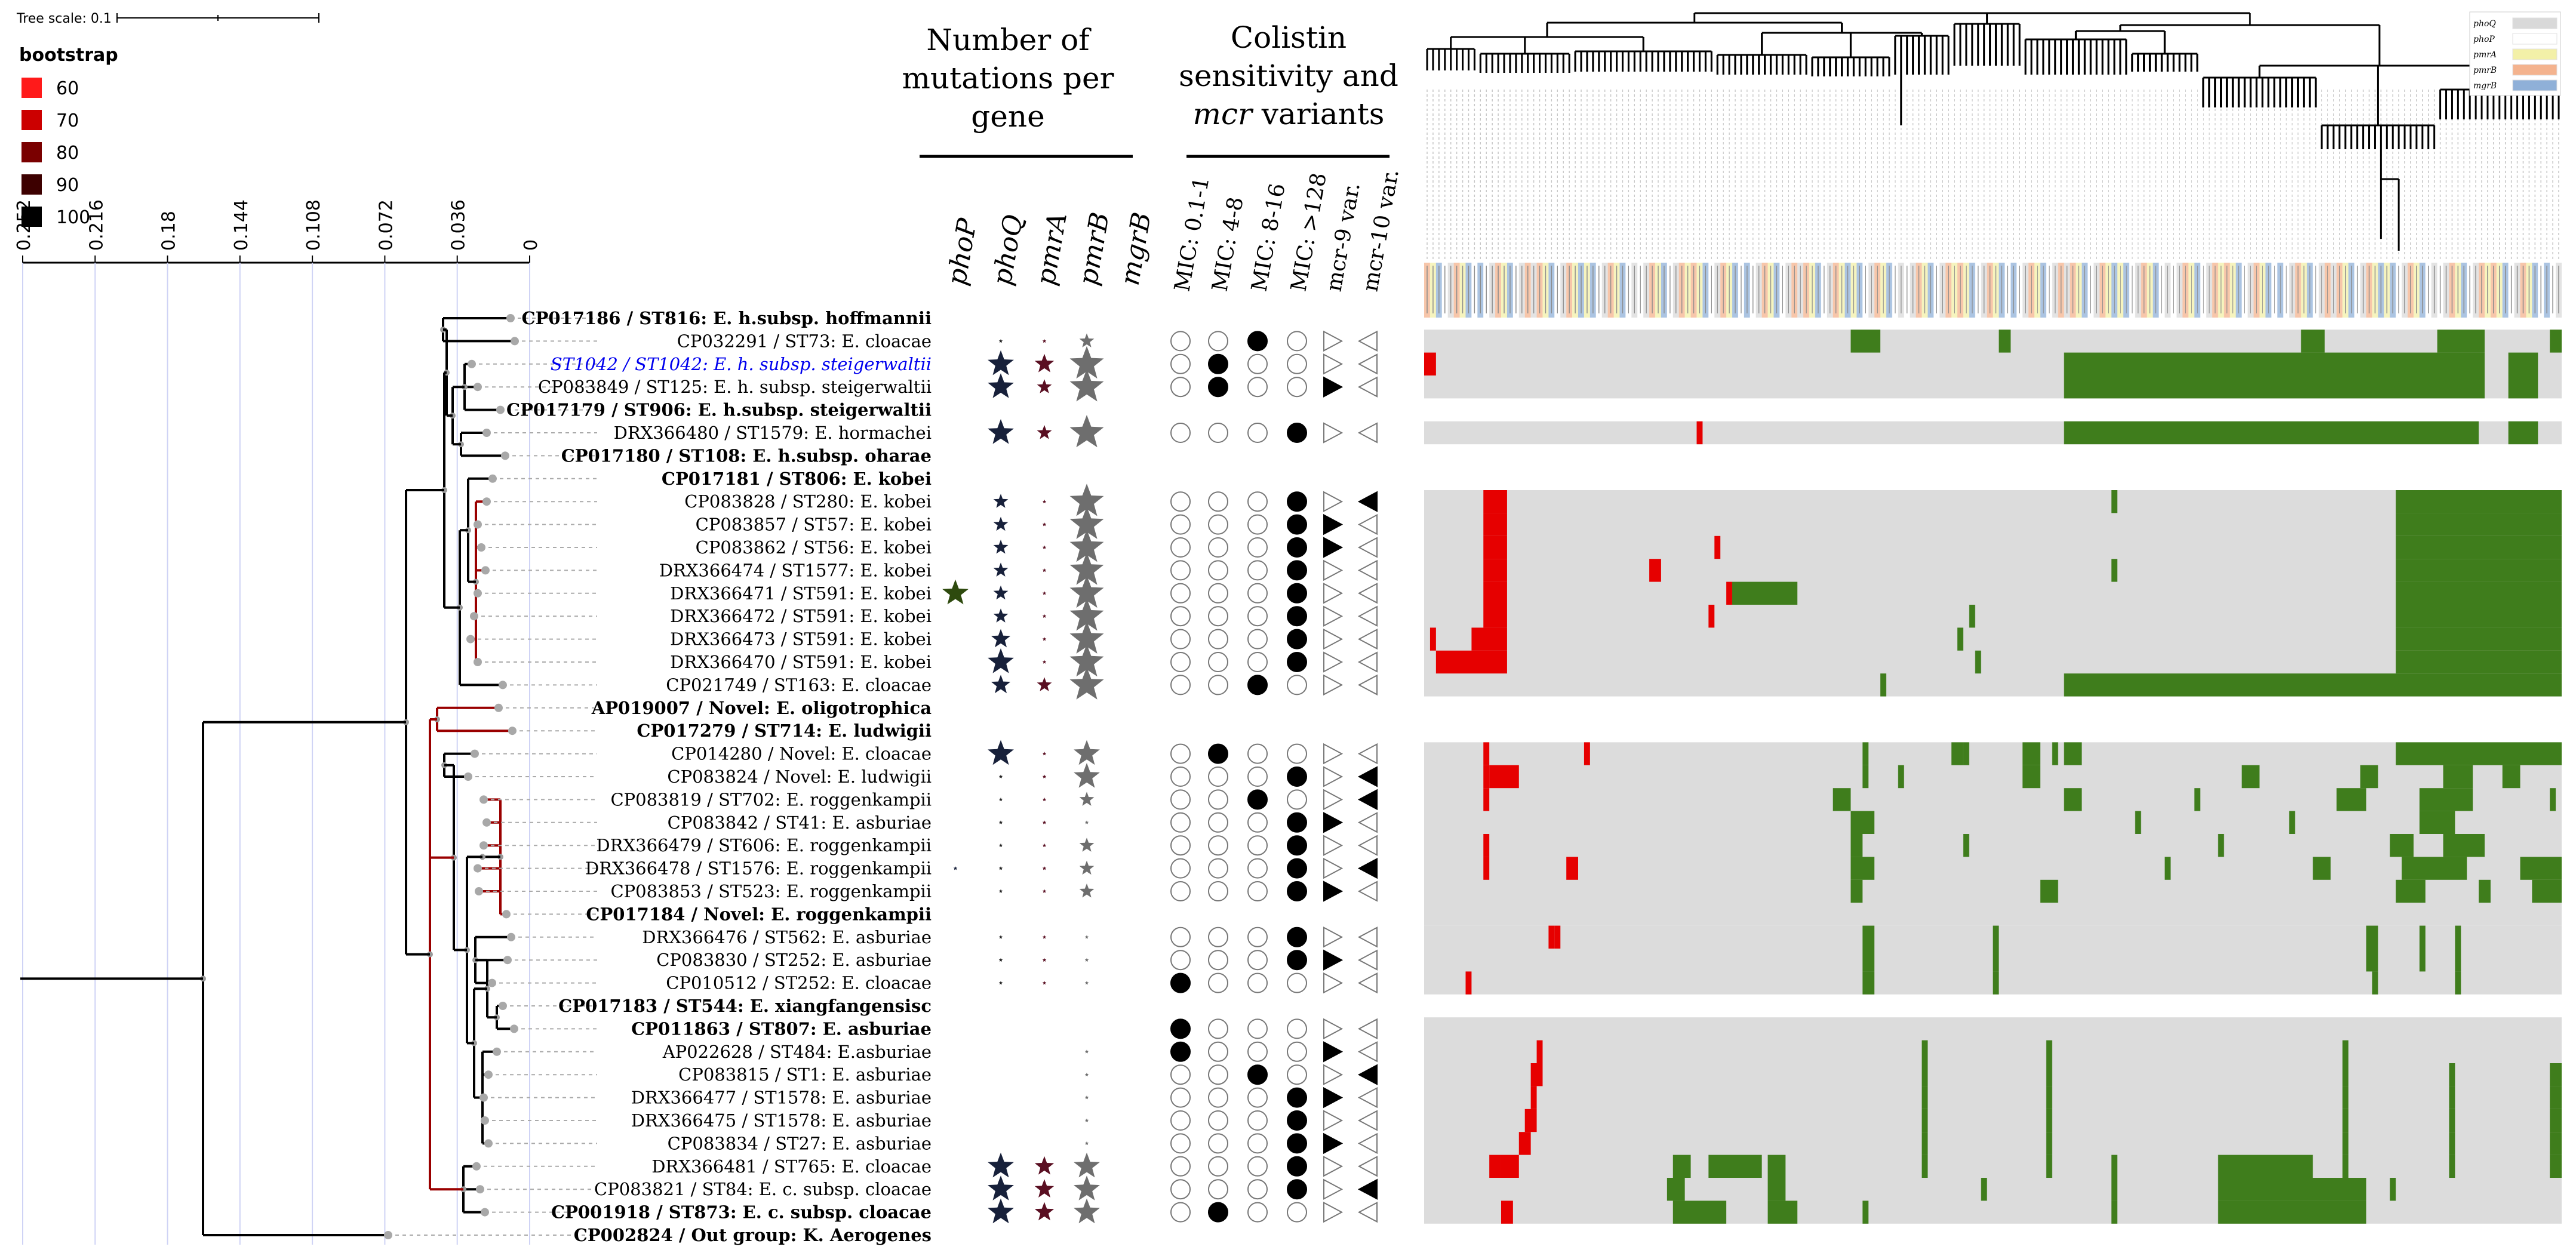  Describe the element at coordinates (804, 341) in the screenshot. I see `taxon-label: CP032291 / ST73: E. cloacae` at that location.